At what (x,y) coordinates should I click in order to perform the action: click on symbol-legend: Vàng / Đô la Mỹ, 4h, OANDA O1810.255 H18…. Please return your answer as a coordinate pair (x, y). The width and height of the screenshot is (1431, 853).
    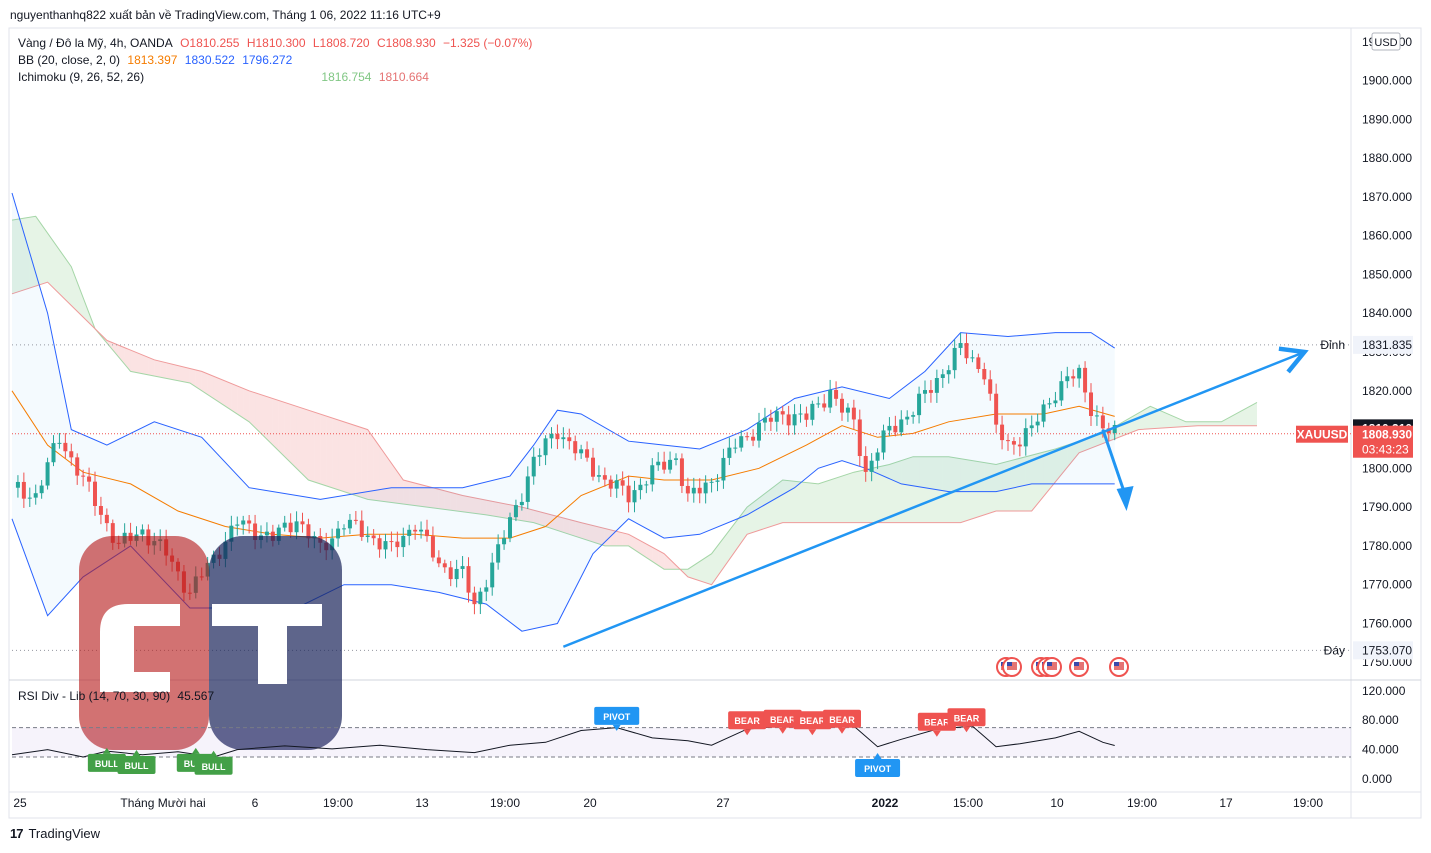
    Looking at the image, I should click on (277, 43).